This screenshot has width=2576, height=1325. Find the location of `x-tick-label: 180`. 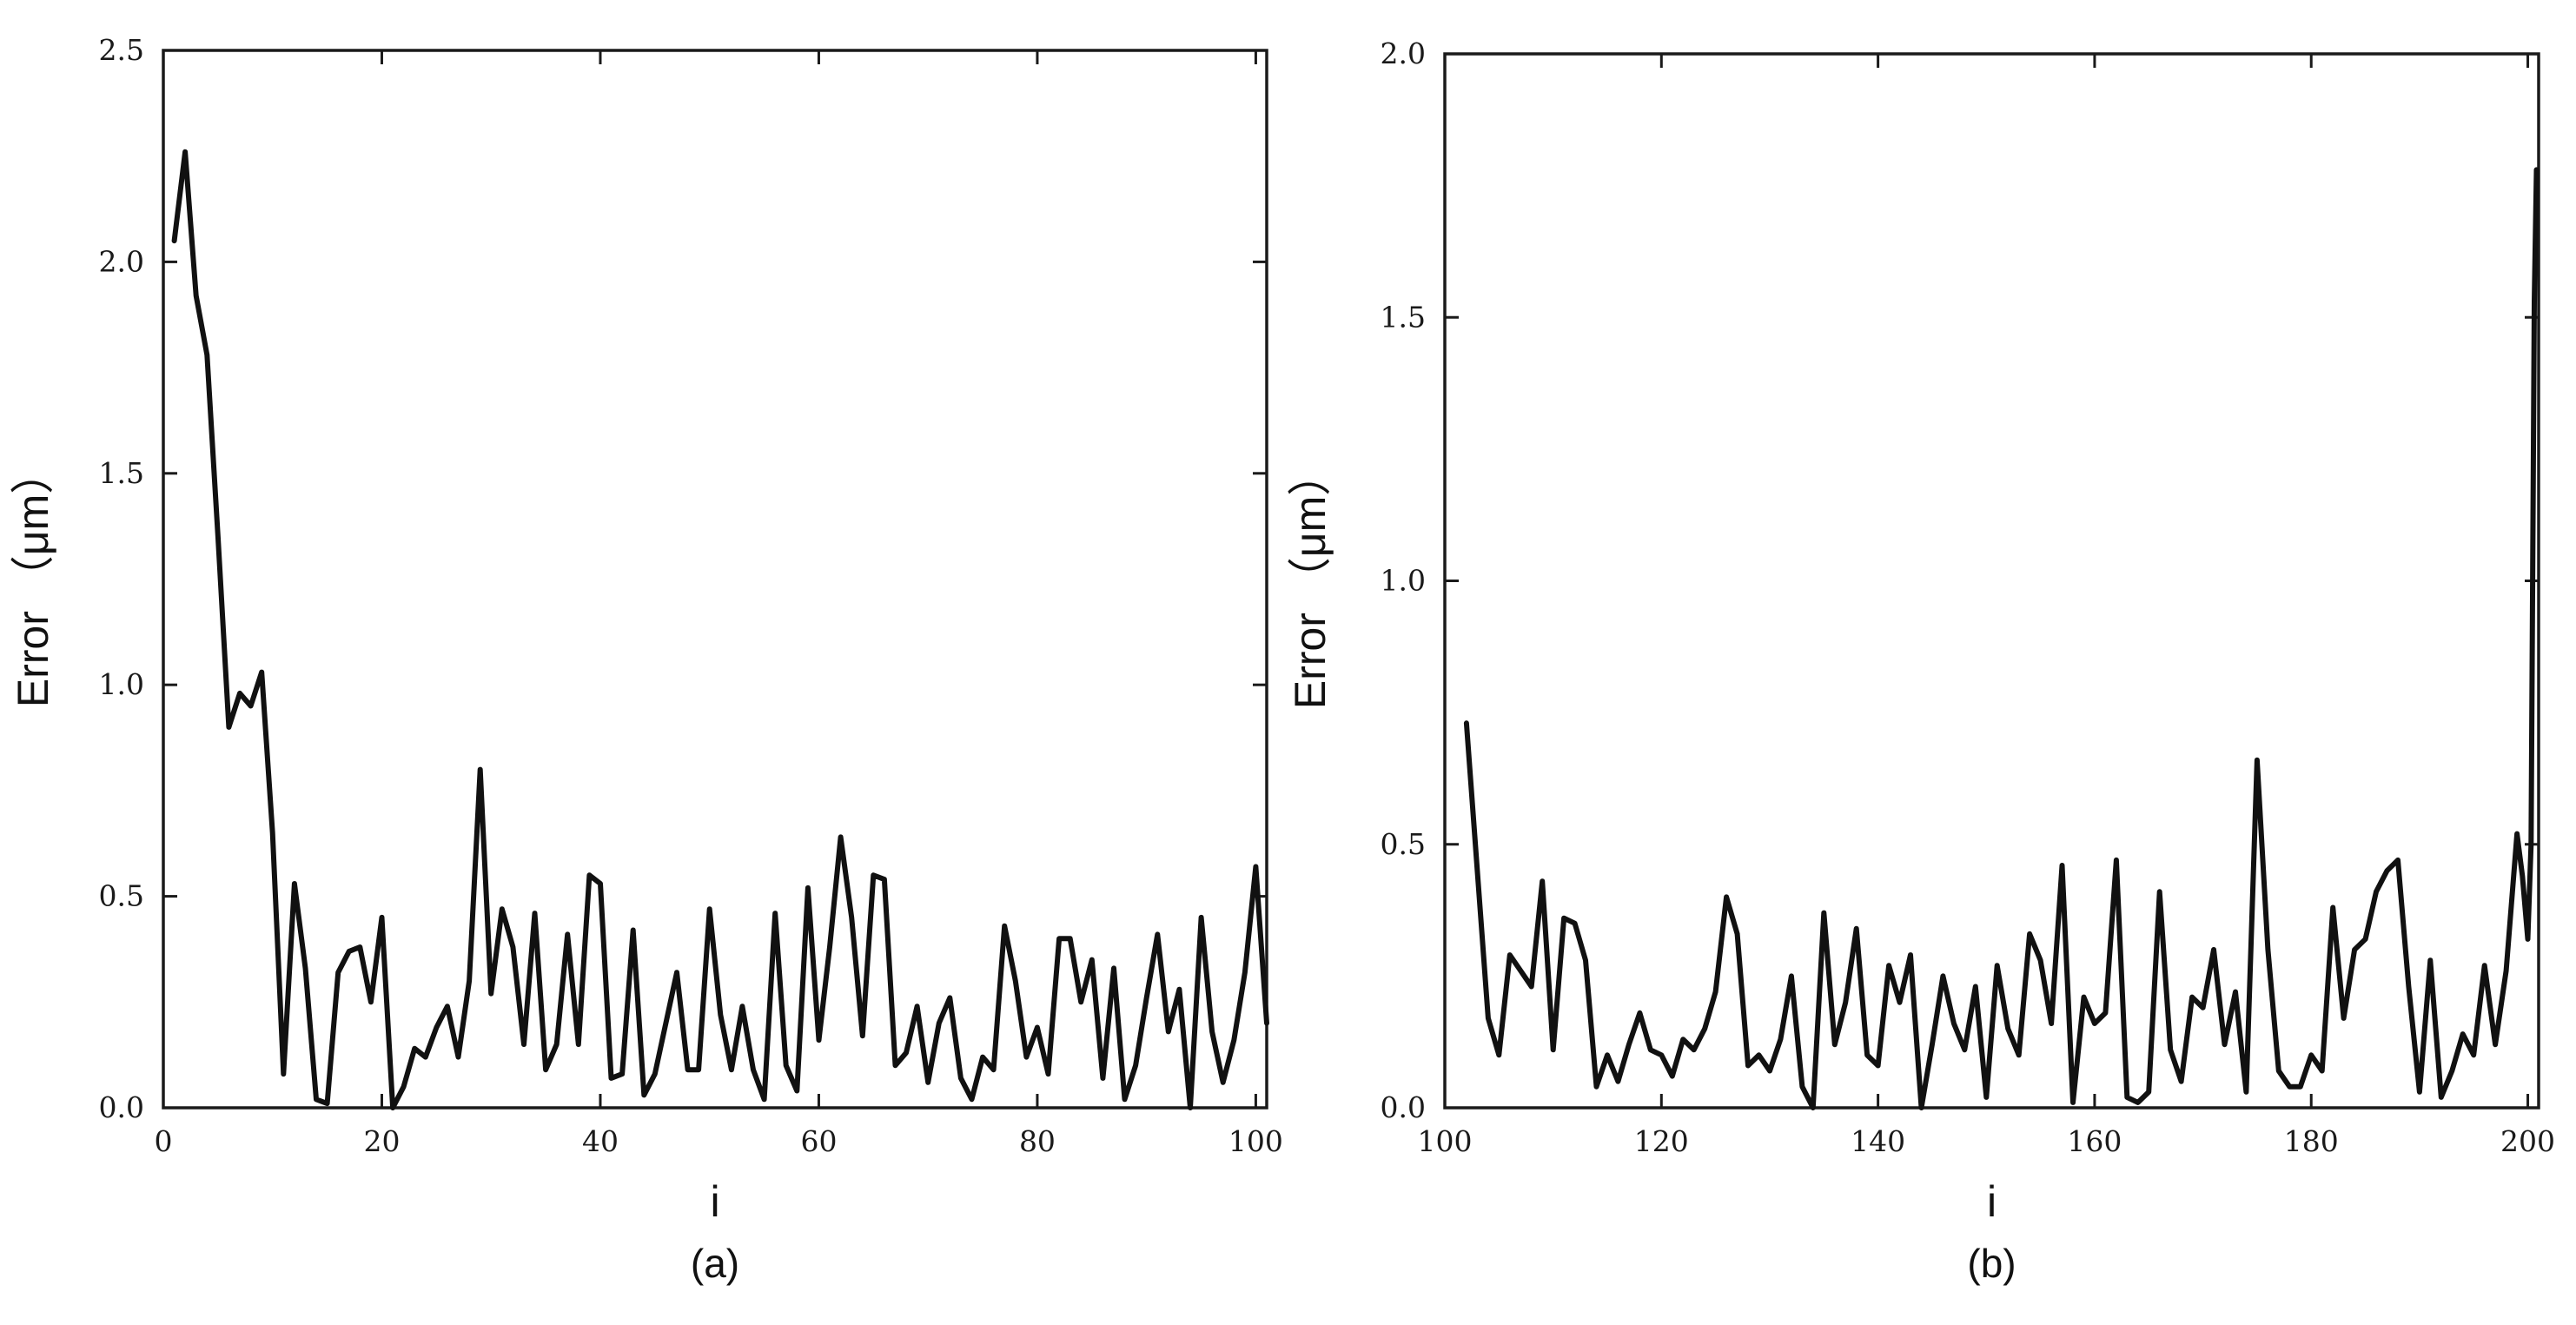

x-tick-label: 180 is located at coordinates (2311, 1141).